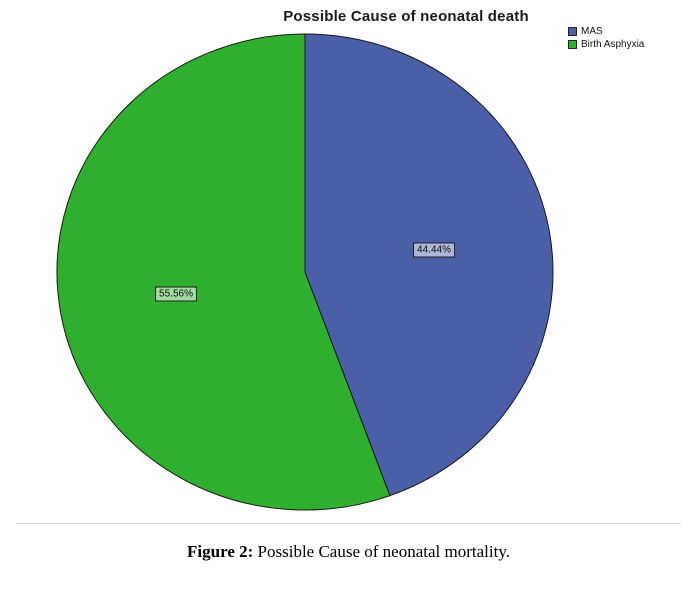 The width and height of the screenshot is (697, 596). What do you see at coordinates (381, 551) in the screenshot?
I see `figure-caption-text: Possible Cause of neonatal mortality.` at bounding box center [381, 551].